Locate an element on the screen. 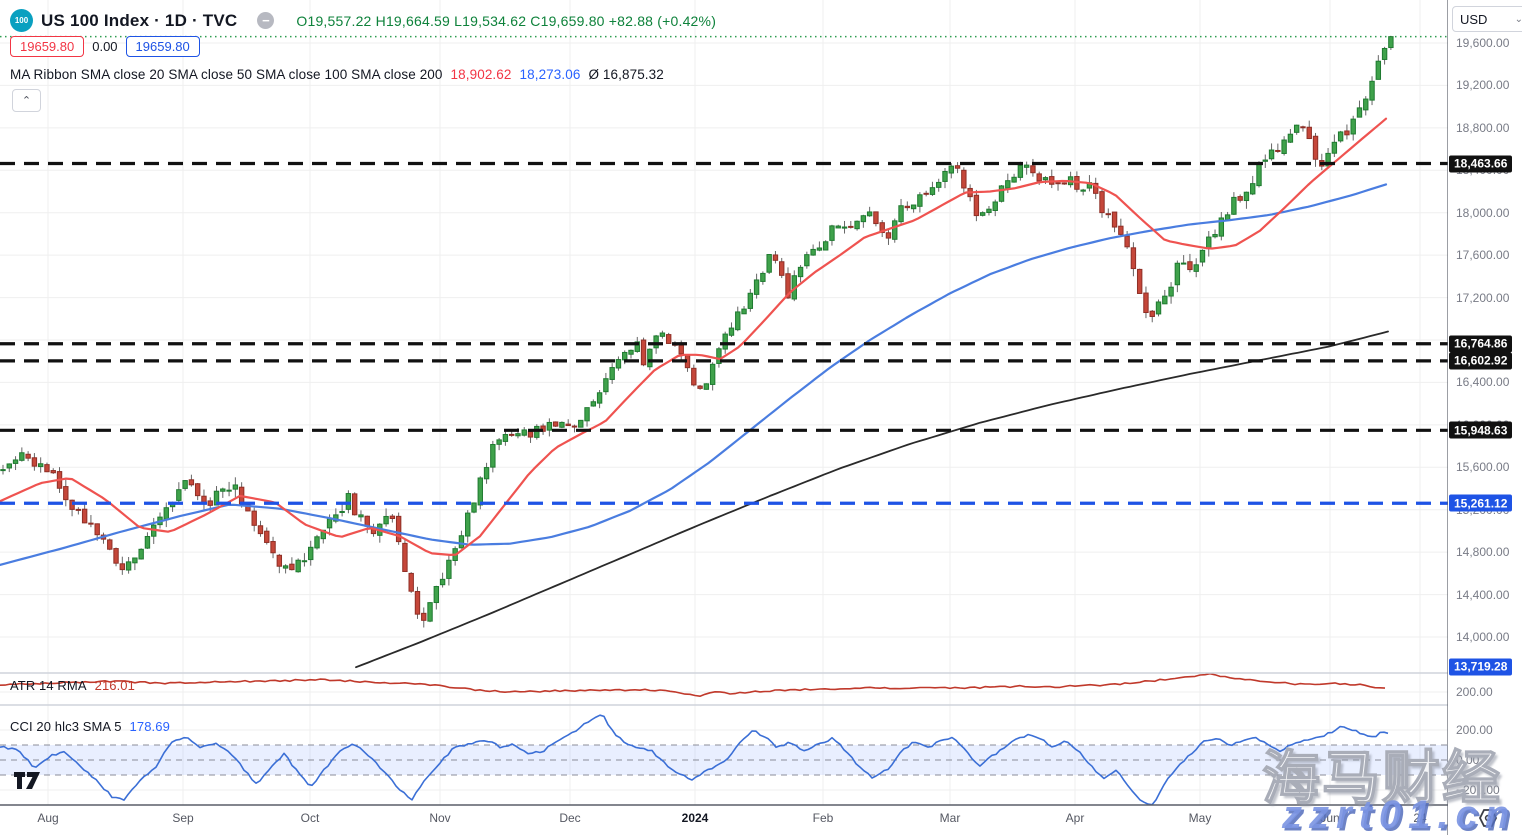 The image size is (1522, 835). price-tick-label: 17,600.00 is located at coordinates (1483, 255).